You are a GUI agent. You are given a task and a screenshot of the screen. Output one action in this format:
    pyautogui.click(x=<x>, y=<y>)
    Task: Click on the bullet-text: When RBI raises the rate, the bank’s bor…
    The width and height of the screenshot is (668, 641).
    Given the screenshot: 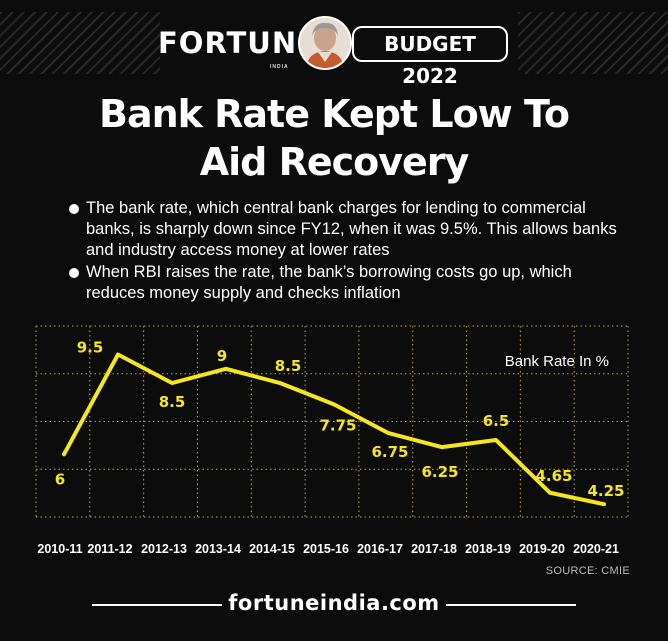 What is the action you would take?
    pyautogui.click(x=329, y=282)
    